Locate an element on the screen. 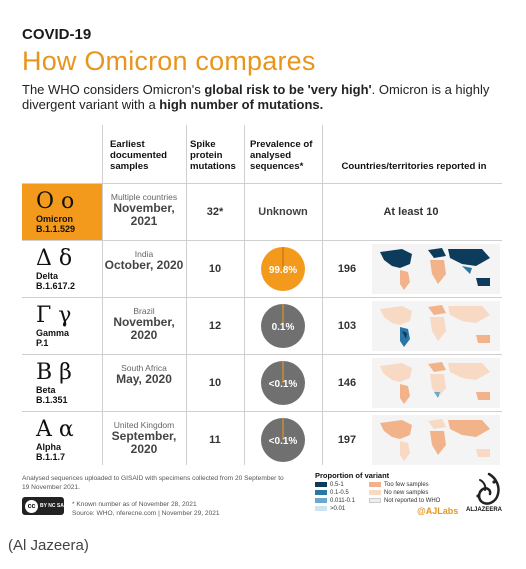 The height and width of the screenshot is (569, 526). greek-symbol: Ο ο is located at coordinates (55, 201).